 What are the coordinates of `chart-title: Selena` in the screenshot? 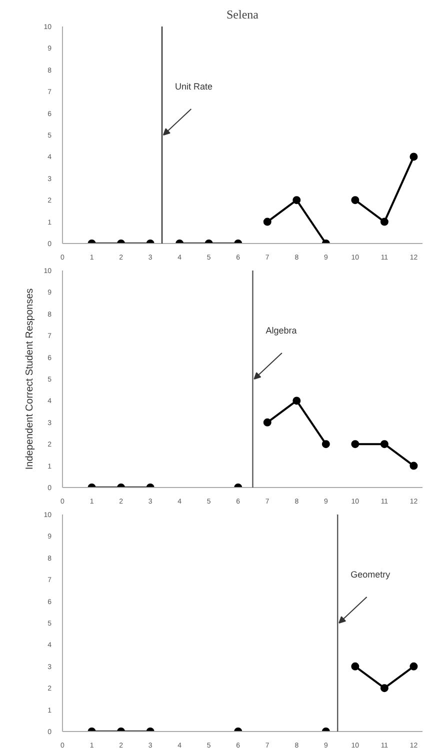 It's located at (243, 15).